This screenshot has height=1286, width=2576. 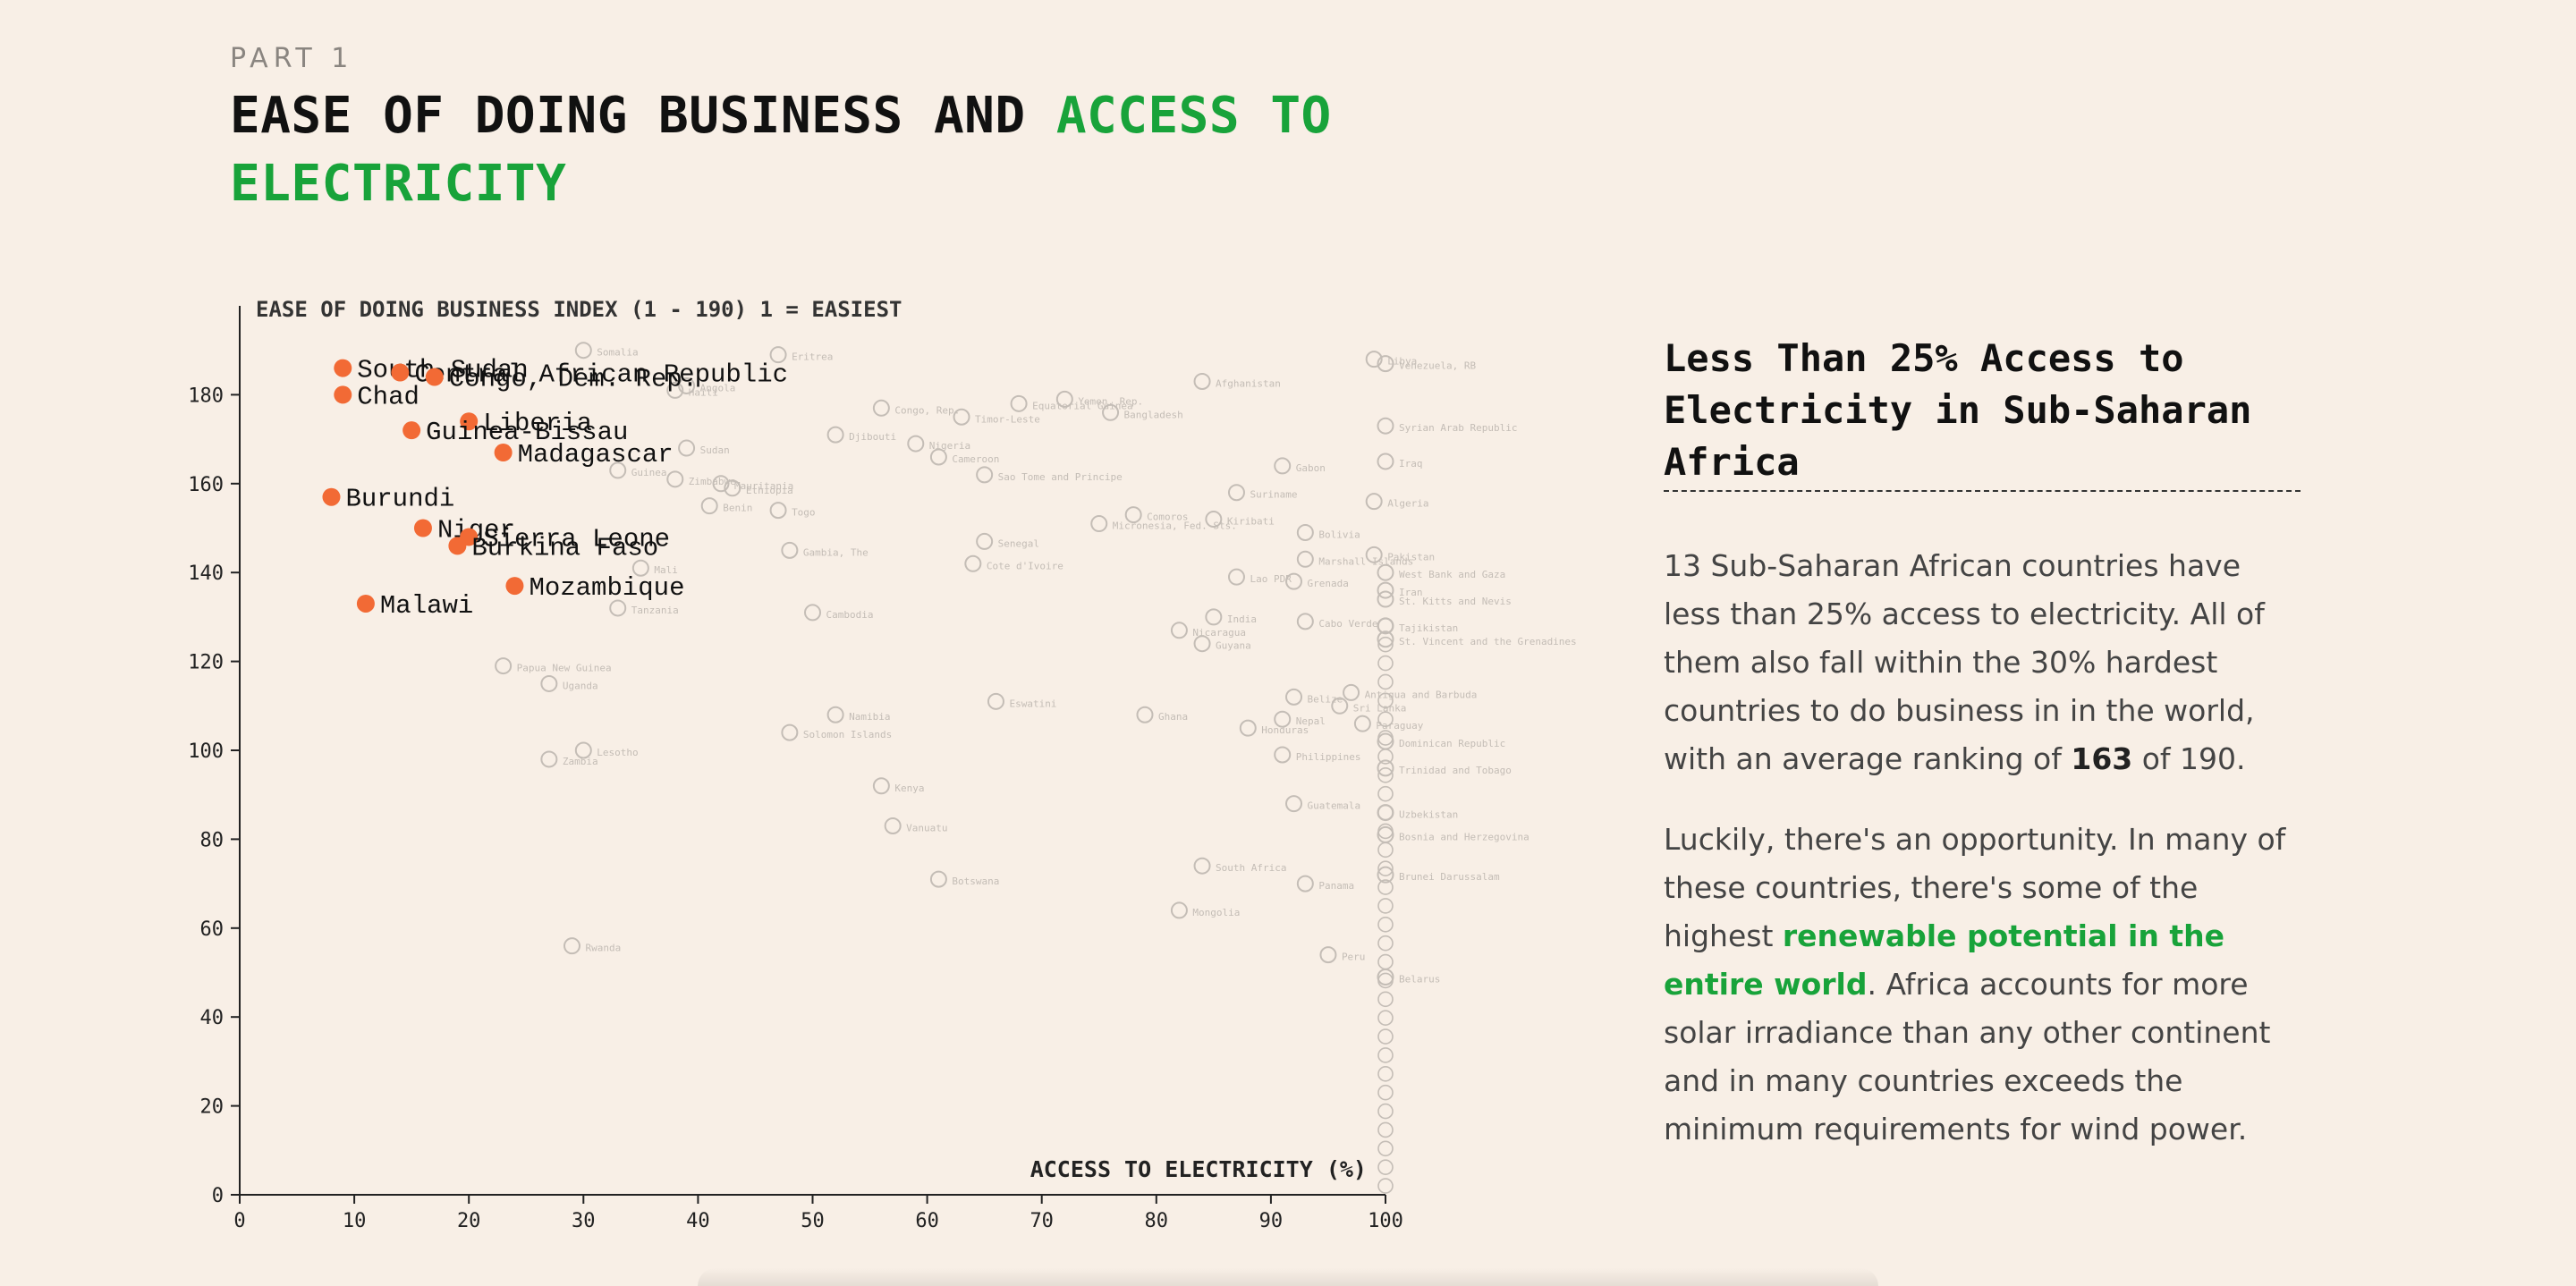 I want to click on point-label: Comoros, so click(x=1167, y=517).